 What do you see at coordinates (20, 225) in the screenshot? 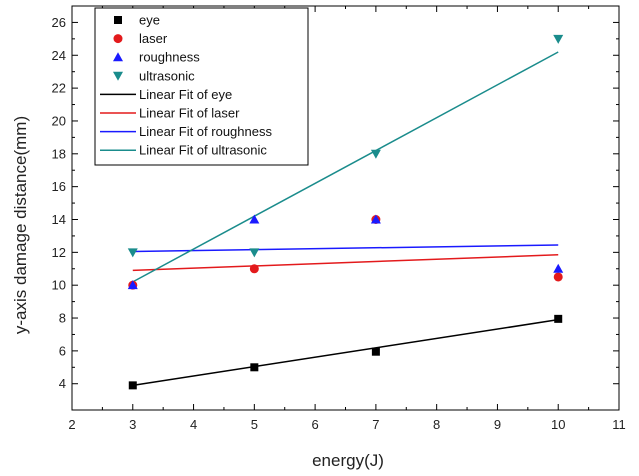
I see `y-axis-title: y-axis damage distance(mm)` at bounding box center [20, 225].